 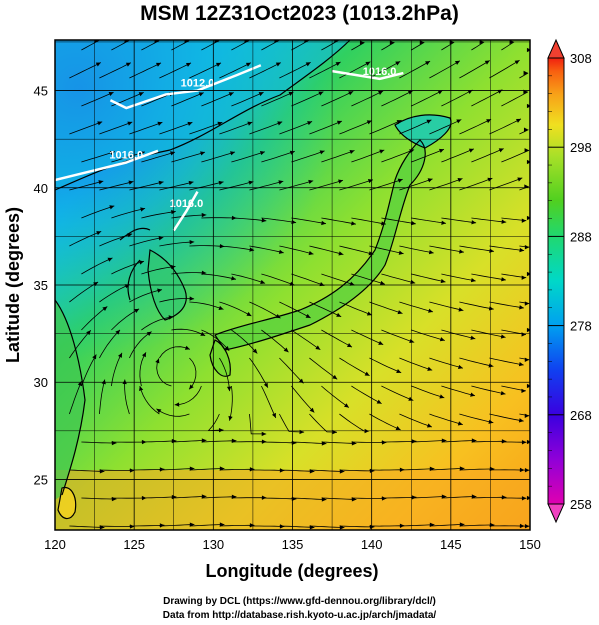 I want to click on x-tick-label: 125, so click(x=134, y=544).